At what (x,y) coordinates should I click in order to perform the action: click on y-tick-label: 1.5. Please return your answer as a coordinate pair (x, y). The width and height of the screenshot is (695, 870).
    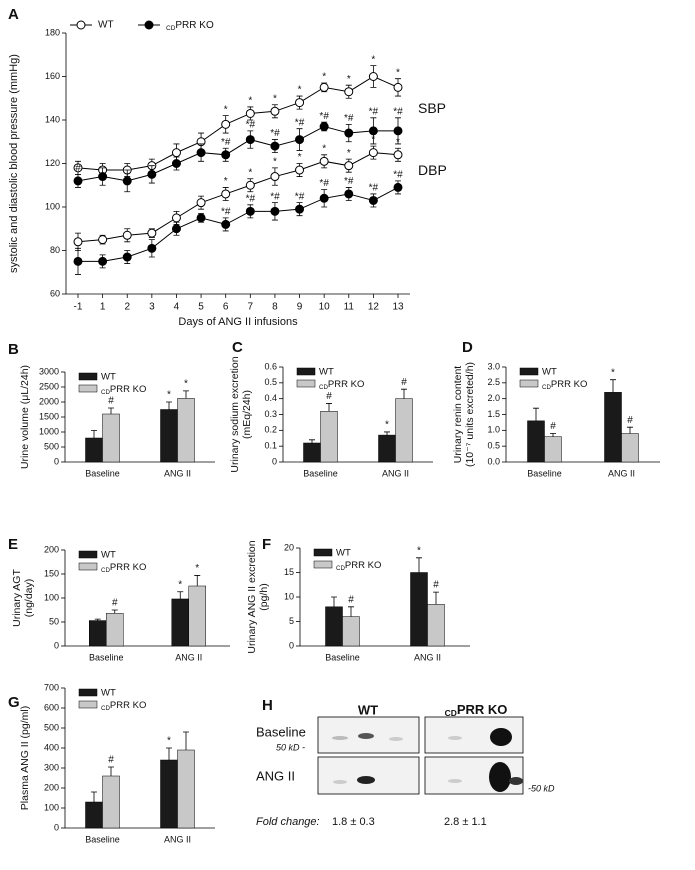
    Looking at the image, I should click on (493, 414).